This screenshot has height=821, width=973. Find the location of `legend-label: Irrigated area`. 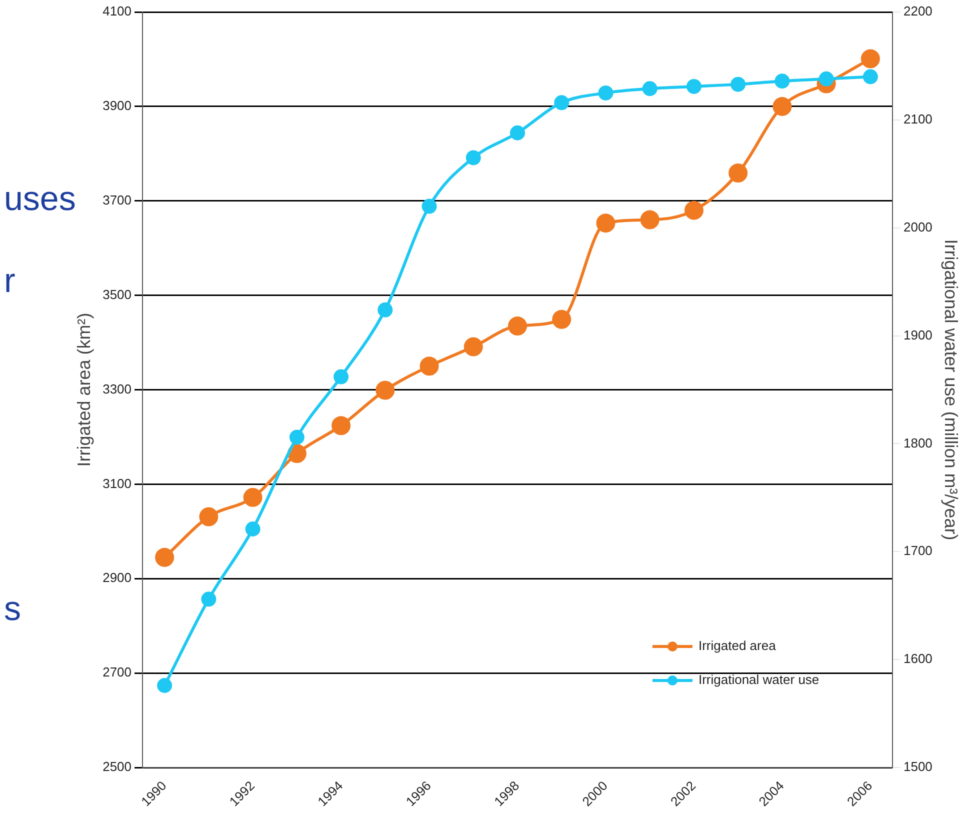

legend-label: Irrigated area is located at coordinates (737, 646).